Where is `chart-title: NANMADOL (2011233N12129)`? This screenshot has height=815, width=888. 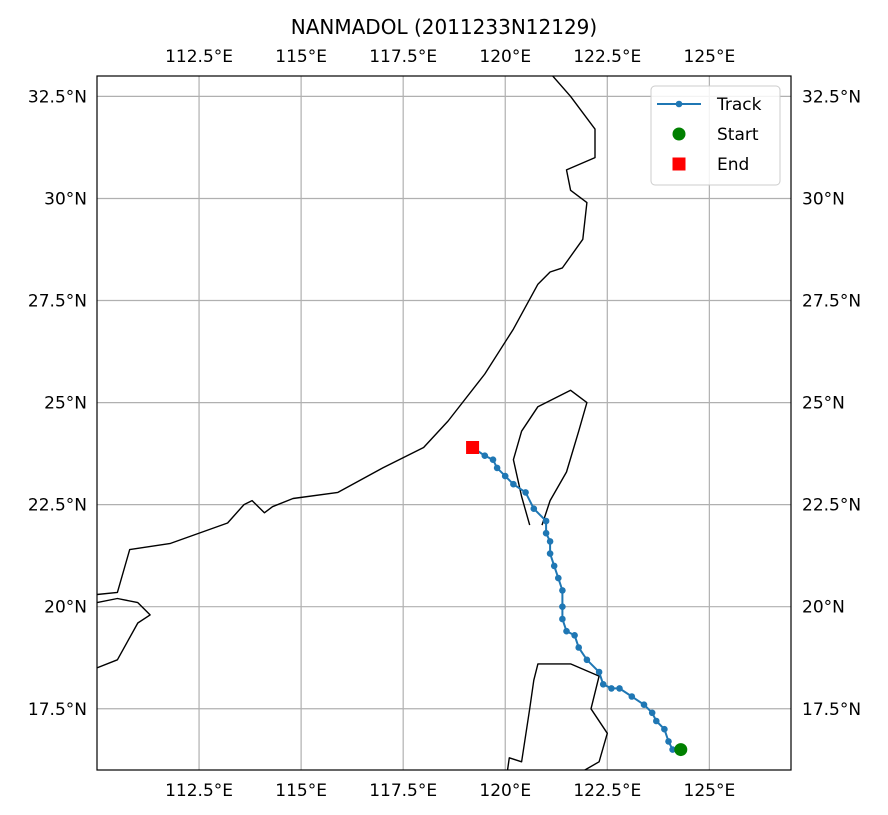 chart-title: NANMADOL (2011233N12129) is located at coordinates (444, 27).